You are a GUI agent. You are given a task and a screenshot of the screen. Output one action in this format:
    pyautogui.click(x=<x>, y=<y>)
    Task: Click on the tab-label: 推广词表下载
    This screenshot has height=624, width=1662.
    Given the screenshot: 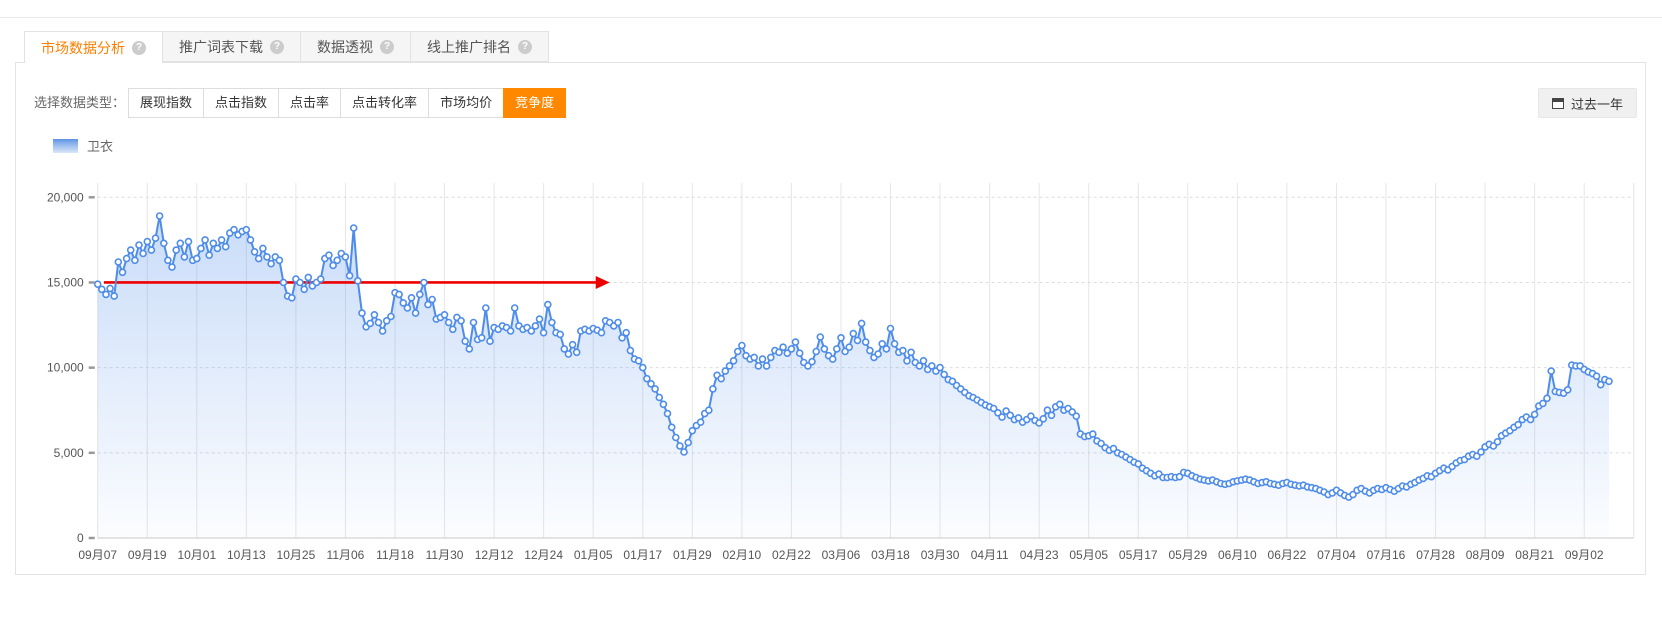 What is the action you would take?
    pyautogui.click(x=221, y=46)
    